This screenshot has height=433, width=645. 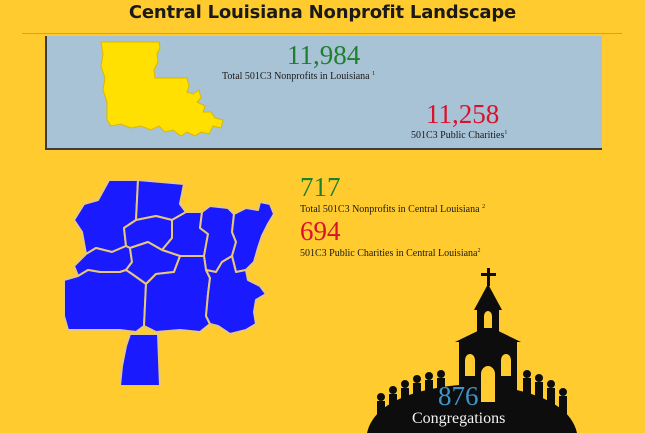 What do you see at coordinates (459, 135) in the screenshot?
I see `louisiana-public-charities-label: 501C3 Public Charities1` at bounding box center [459, 135].